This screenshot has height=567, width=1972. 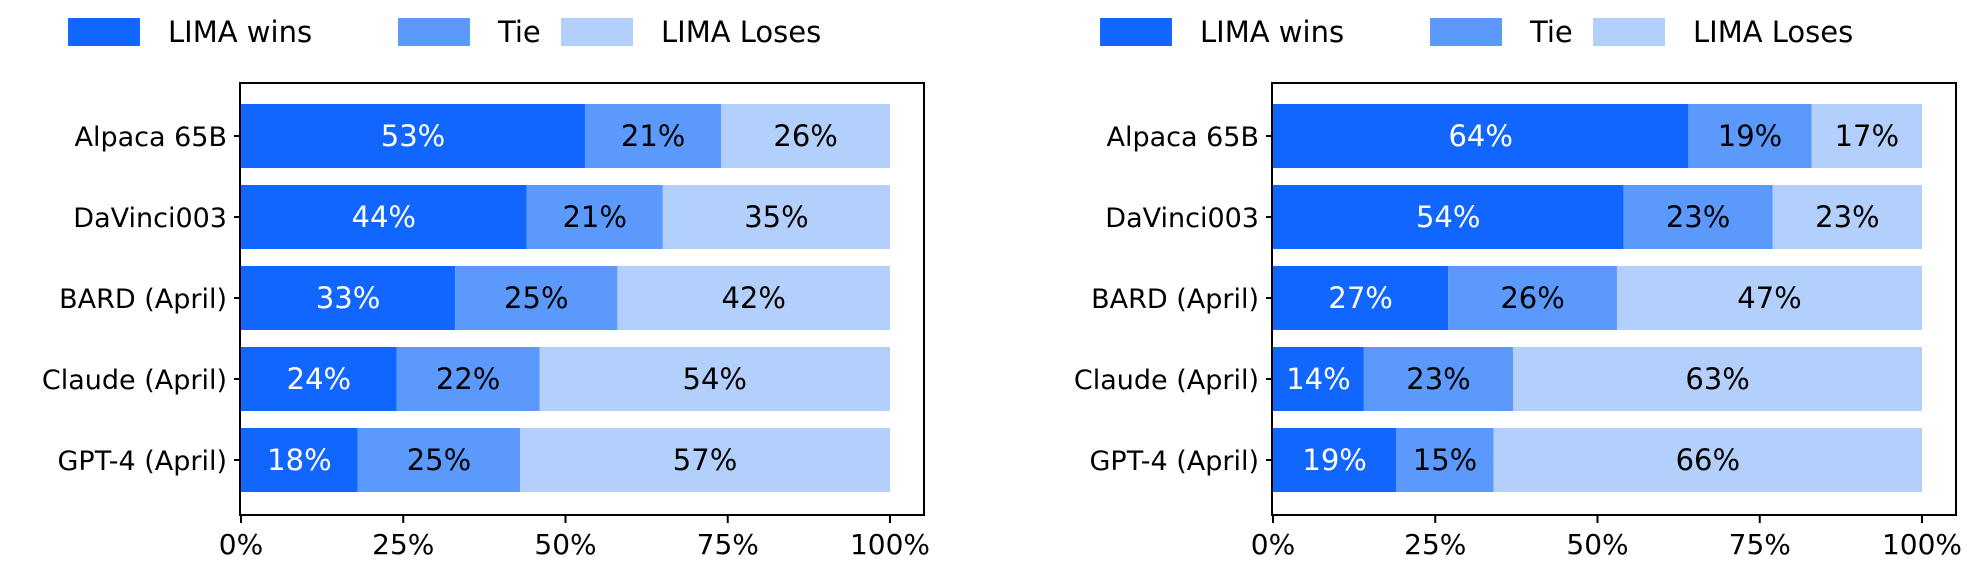 I want to click on bar-label-1-4: 15%, so click(x=1445, y=460).